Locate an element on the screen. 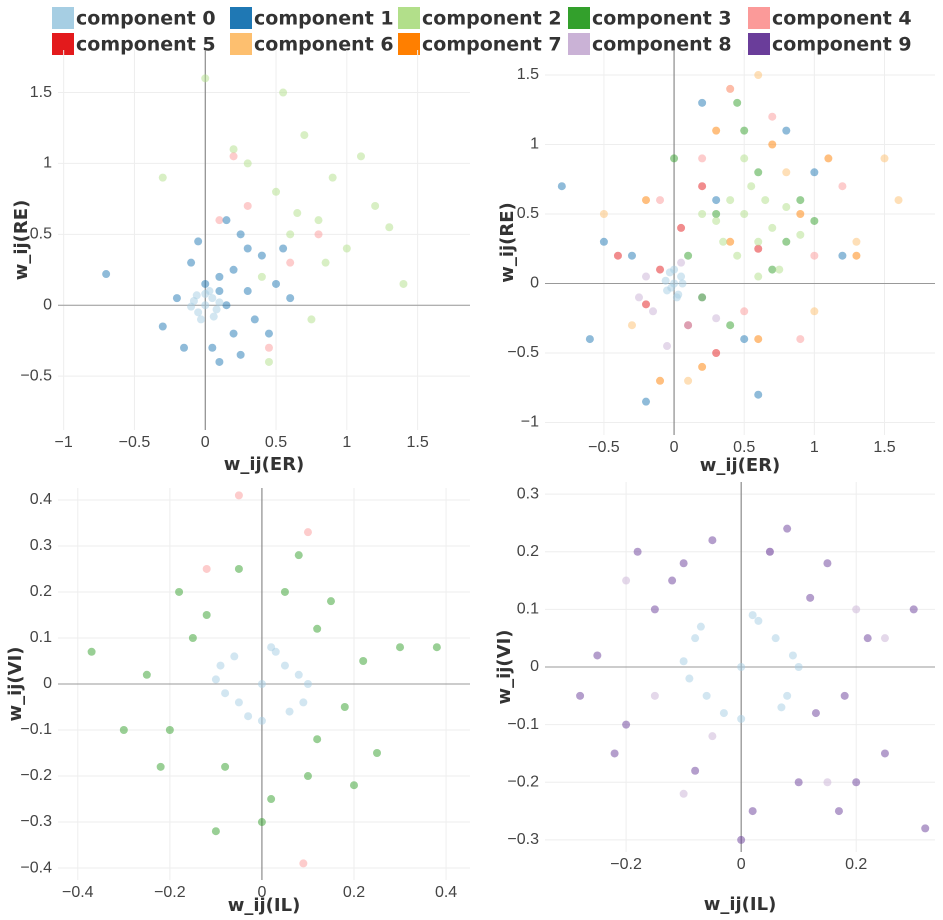 Image resolution: width=943 pixels, height=920 pixels. y-tick-label: −0.2 is located at coordinates (523, 781).